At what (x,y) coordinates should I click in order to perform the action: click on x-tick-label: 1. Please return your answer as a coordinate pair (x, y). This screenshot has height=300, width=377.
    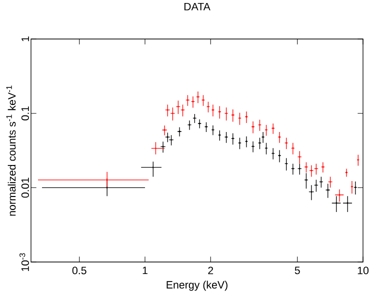
    Looking at the image, I should click on (145, 270).